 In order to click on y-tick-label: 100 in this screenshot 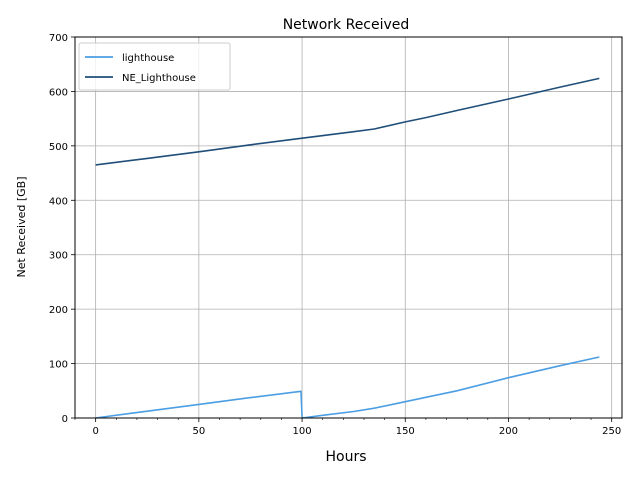, I will do `click(58, 365)`.